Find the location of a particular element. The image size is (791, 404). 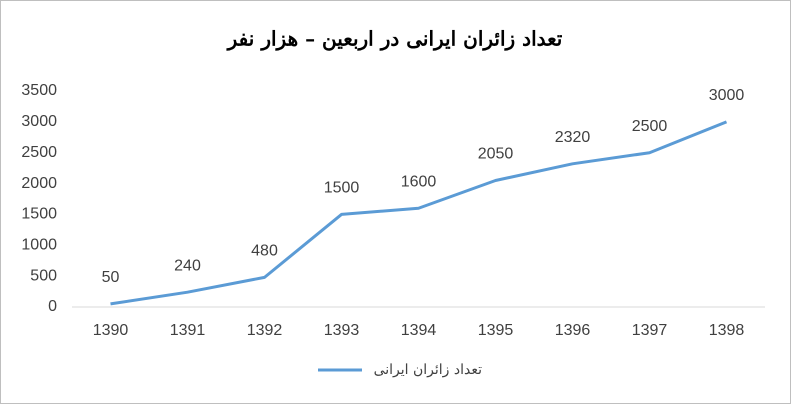

data-label: 1500 is located at coordinates (342, 188).